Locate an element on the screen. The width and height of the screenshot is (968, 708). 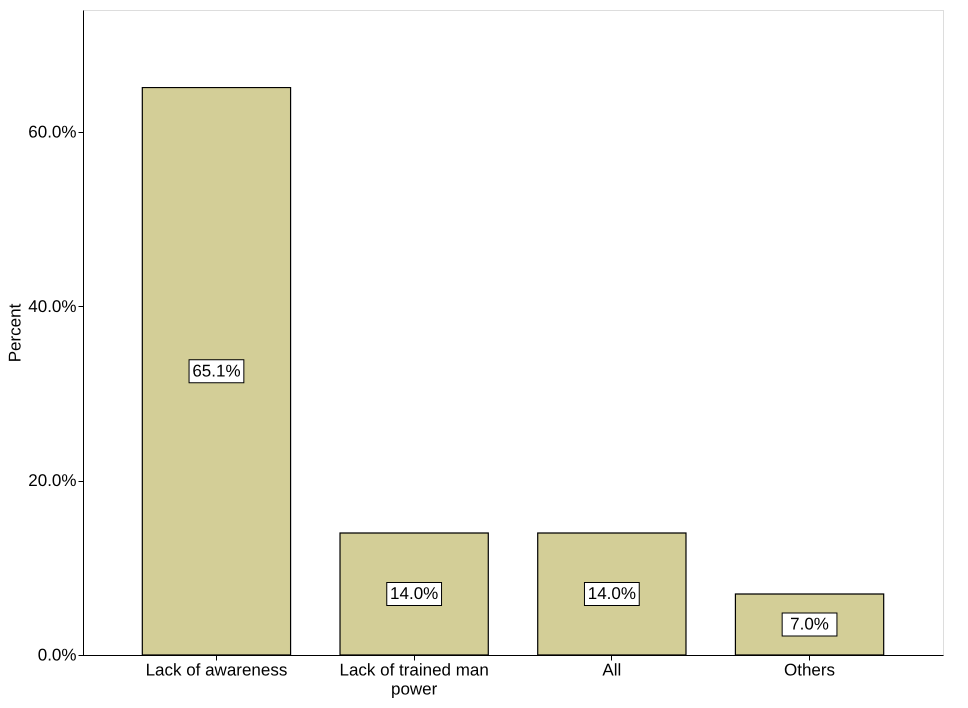
x-tick-label: All is located at coordinates (612, 670).